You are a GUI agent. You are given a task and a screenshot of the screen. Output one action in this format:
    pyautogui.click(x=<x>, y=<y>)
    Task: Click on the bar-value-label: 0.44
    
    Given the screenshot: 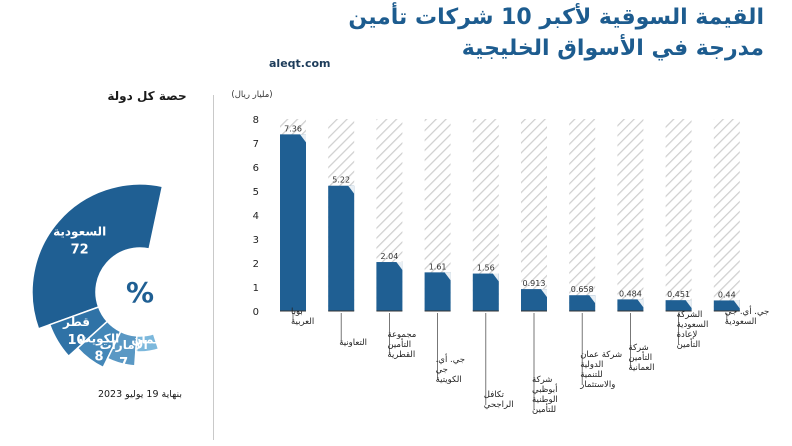 What is the action you would take?
    pyautogui.click(x=727, y=294)
    